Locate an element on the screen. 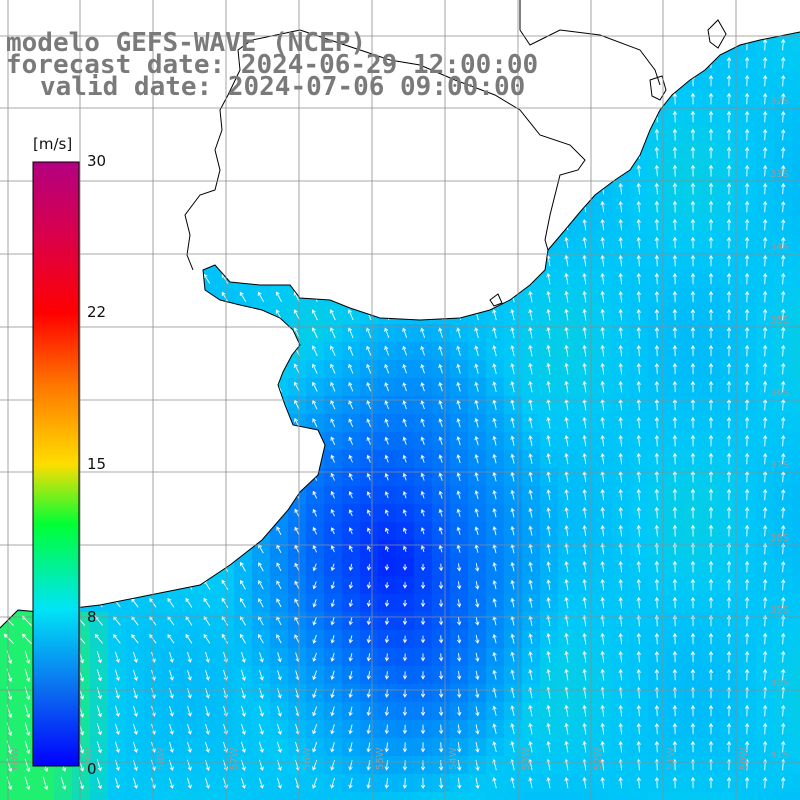  colorbar-tick: 0 is located at coordinates (92, 769).